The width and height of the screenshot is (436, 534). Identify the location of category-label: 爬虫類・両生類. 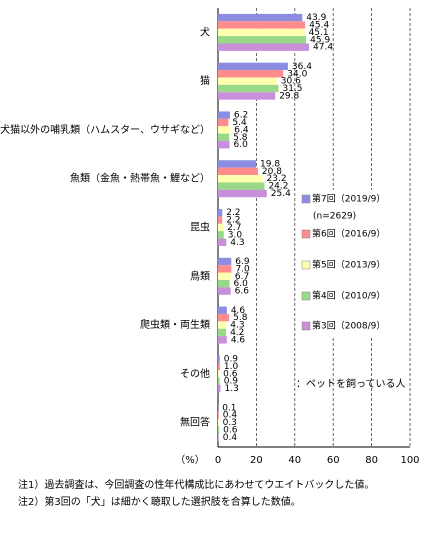
(175, 324).